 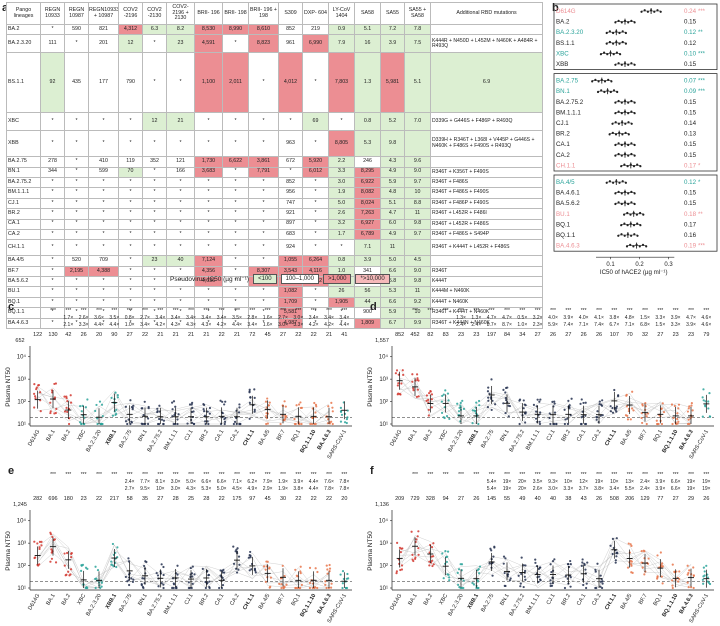 What do you see at coordinates (367, 224) in the screenshot?
I see `ic50-cell: 6,927` at bounding box center [367, 224].